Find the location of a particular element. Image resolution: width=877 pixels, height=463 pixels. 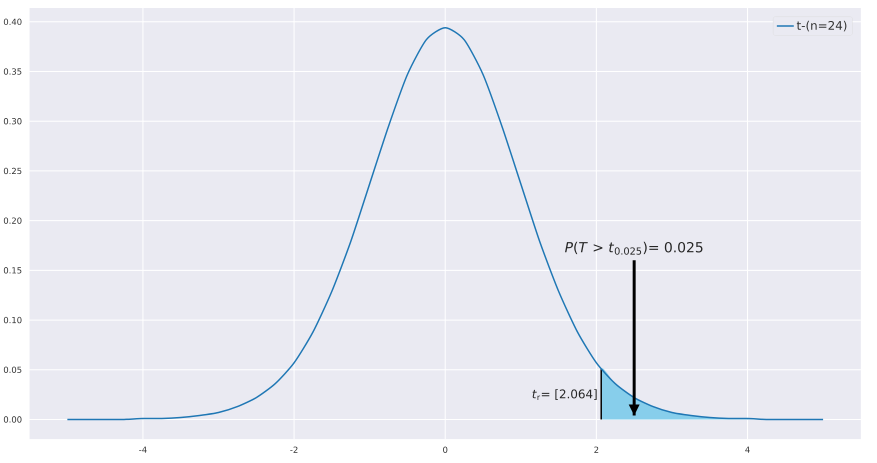

x-tick-label: 0 is located at coordinates (445, 449).